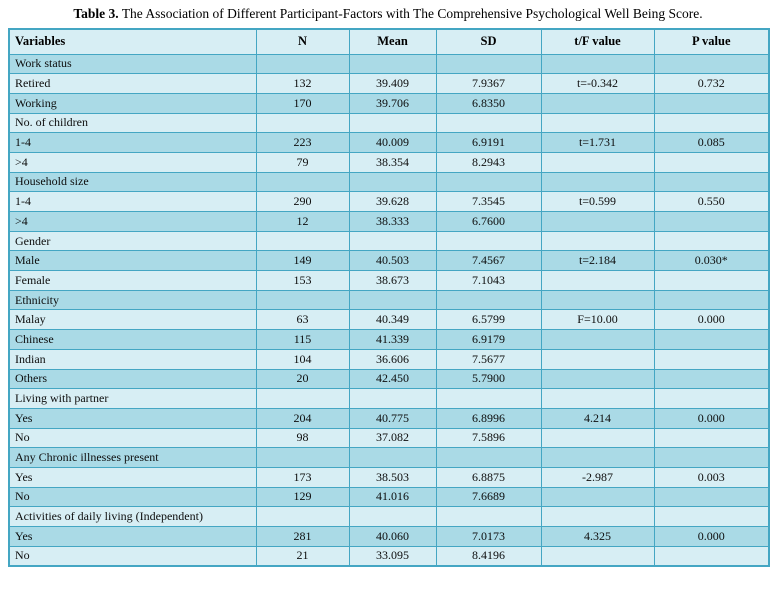  Describe the element at coordinates (392, 162) in the screenshot. I see `cell-mean: 38.354` at that location.